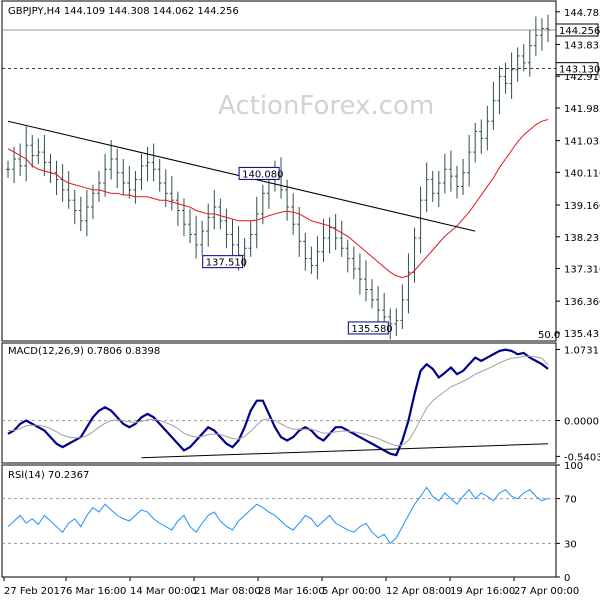 This screenshot has height=600, width=600. I want to click on x-tick-label: 6 Mar 16:00, so click(96, 591).